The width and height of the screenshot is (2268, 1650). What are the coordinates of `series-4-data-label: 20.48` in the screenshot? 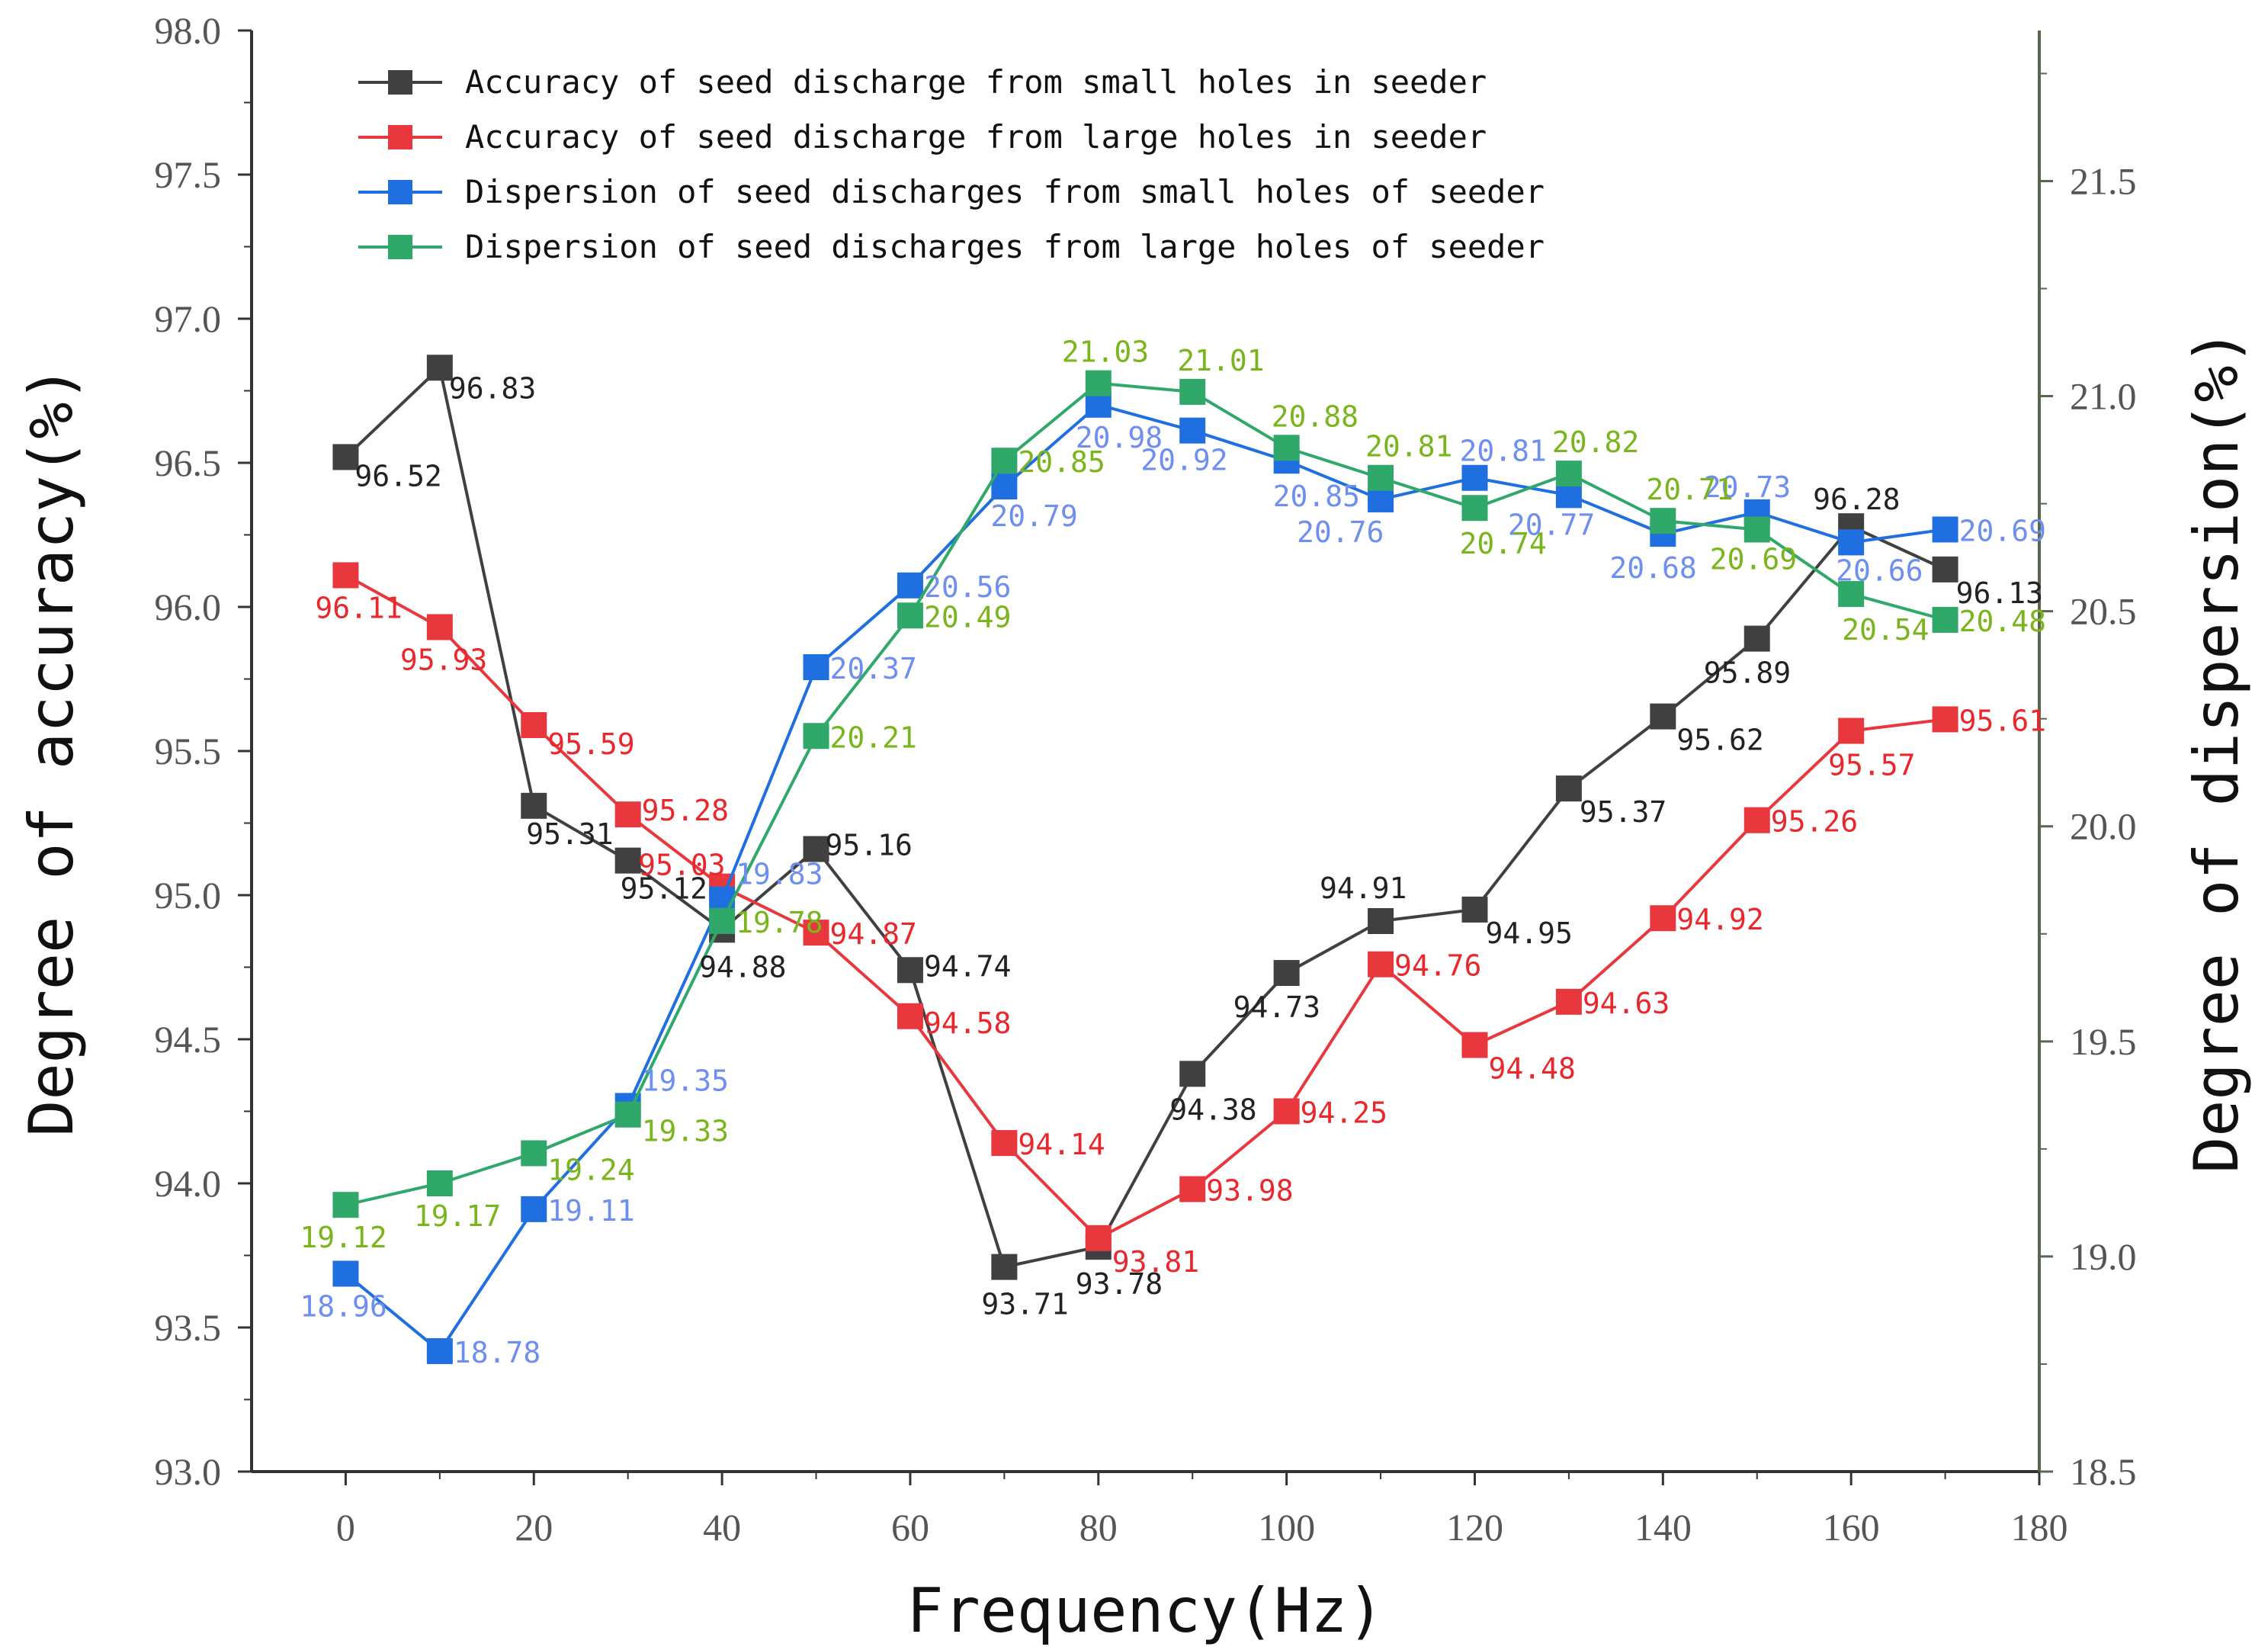 It's located at (2002, 621).